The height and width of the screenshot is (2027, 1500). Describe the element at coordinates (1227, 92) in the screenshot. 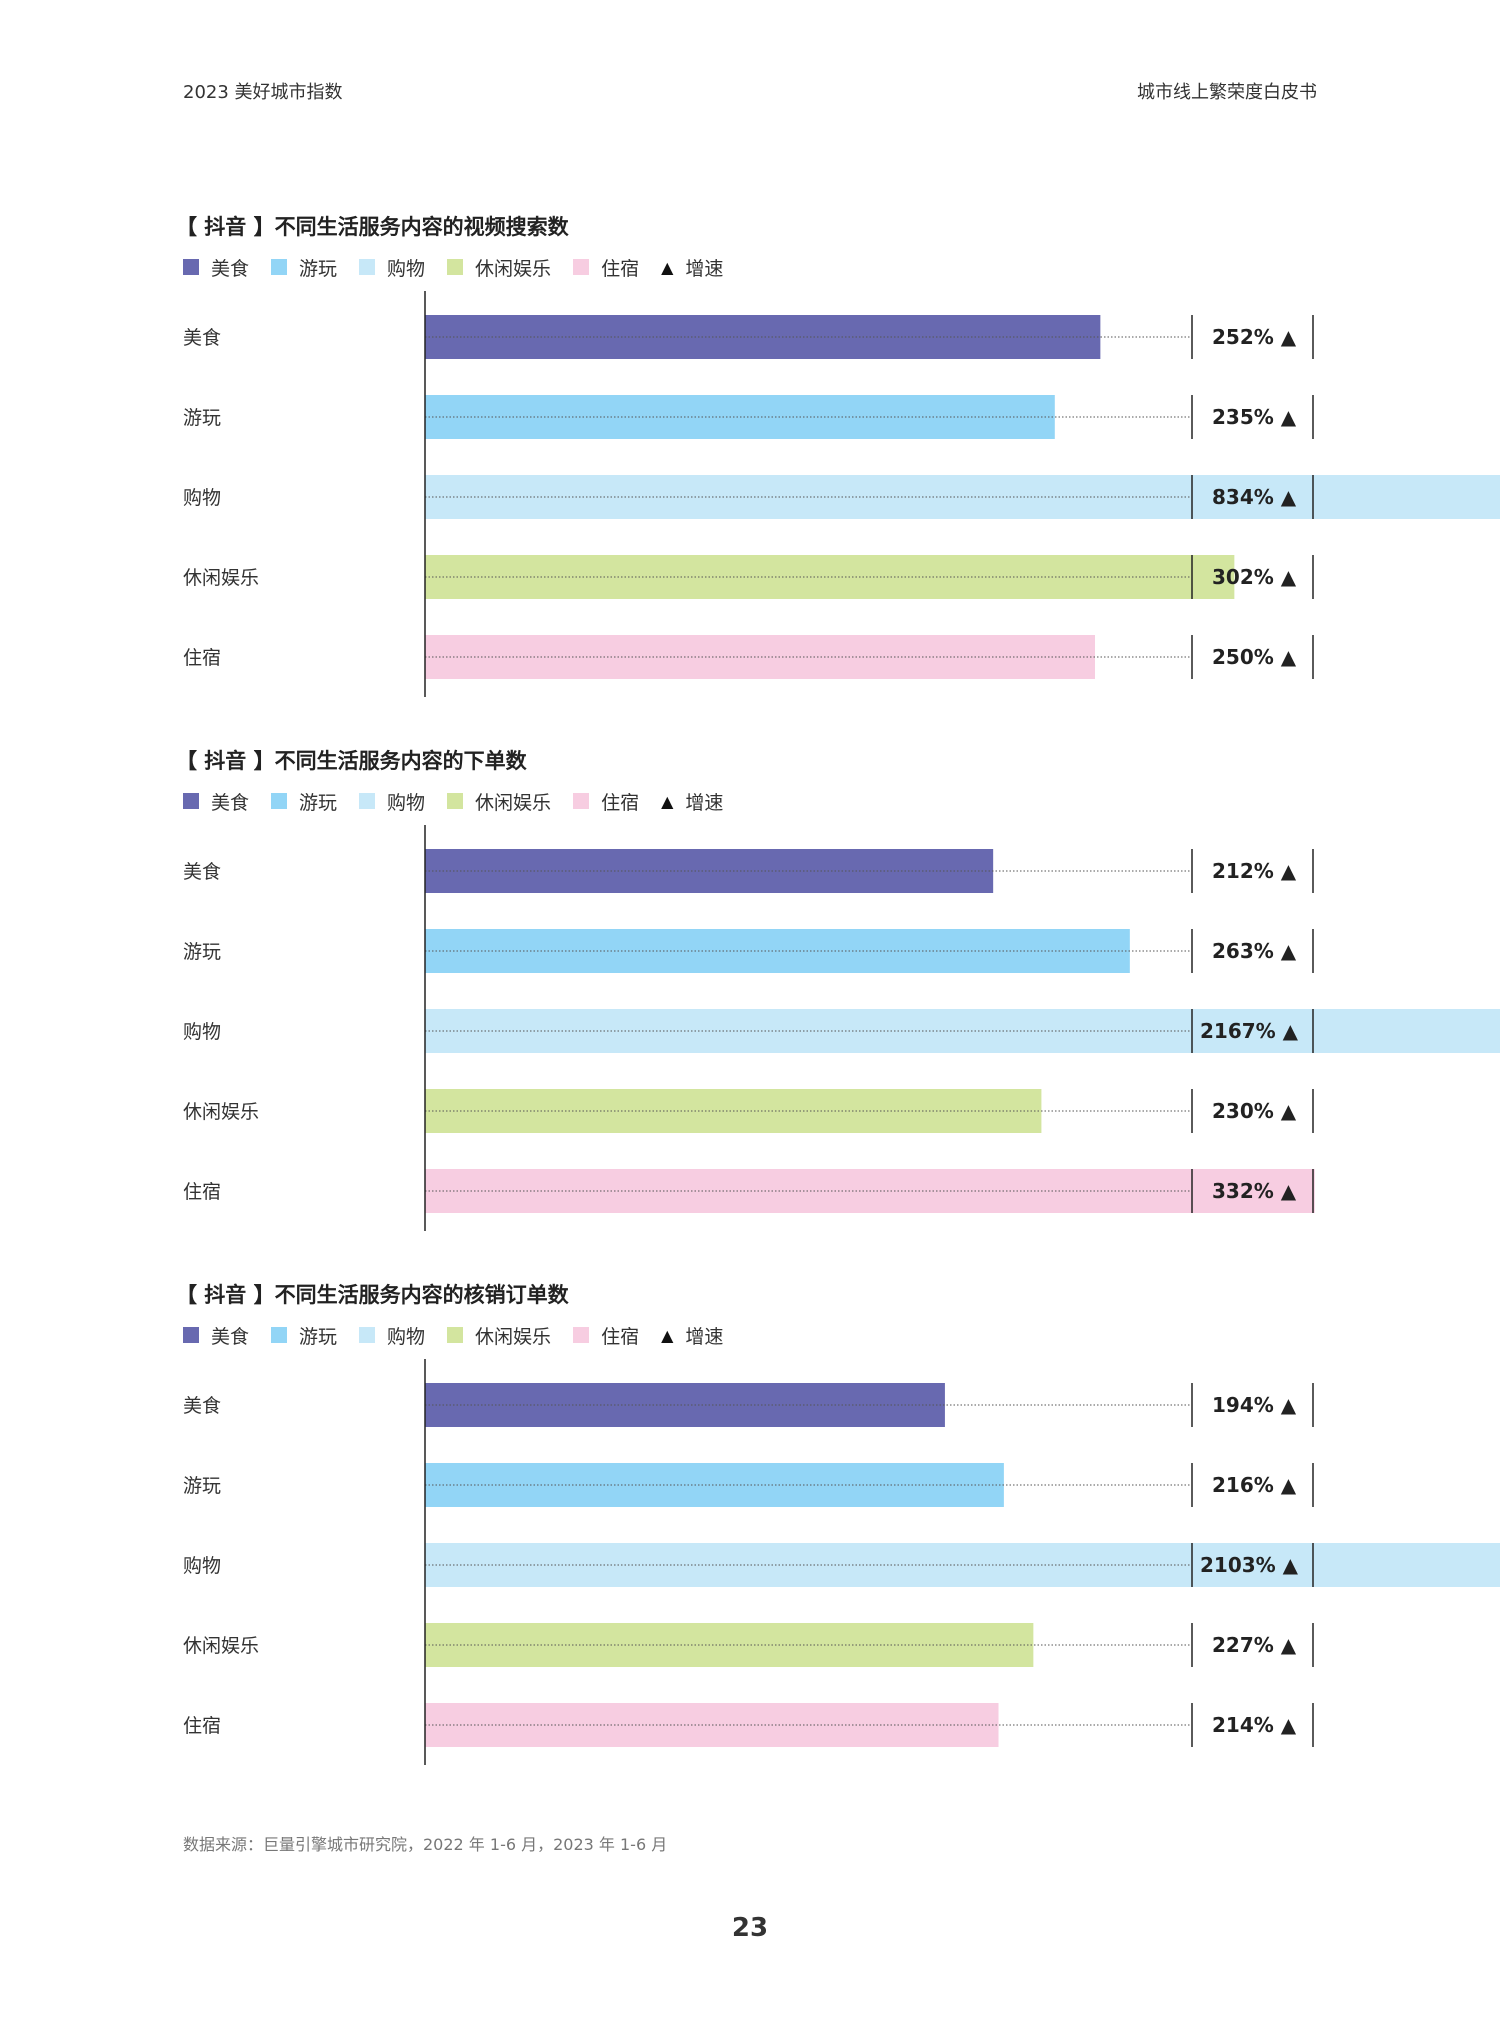

I see `header-right: 城市线上繁荣度白皮书` at that location.